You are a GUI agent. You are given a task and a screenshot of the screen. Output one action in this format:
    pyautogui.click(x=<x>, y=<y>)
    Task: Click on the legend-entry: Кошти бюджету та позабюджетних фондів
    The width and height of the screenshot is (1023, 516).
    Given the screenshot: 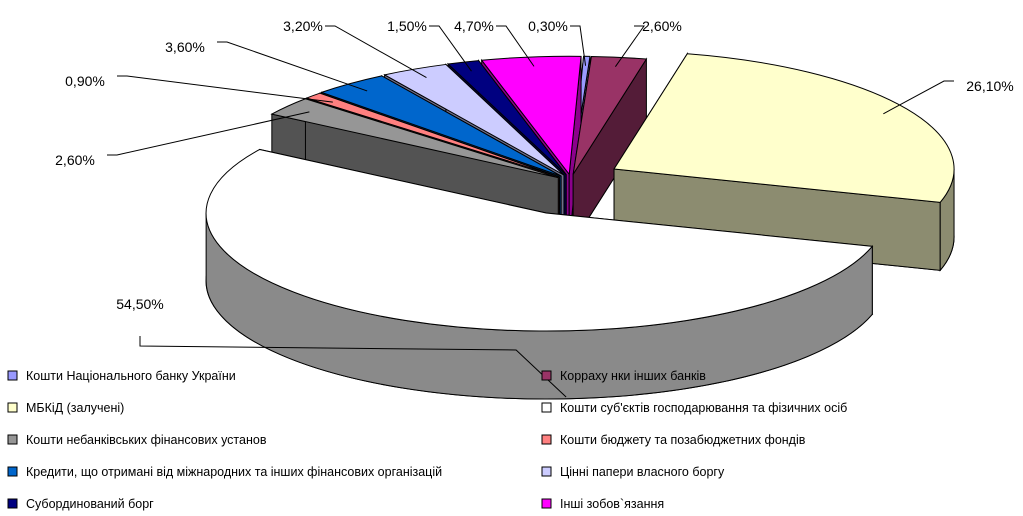 What is the action you would take?
    pyautogui.click(x=673, y=440)
    